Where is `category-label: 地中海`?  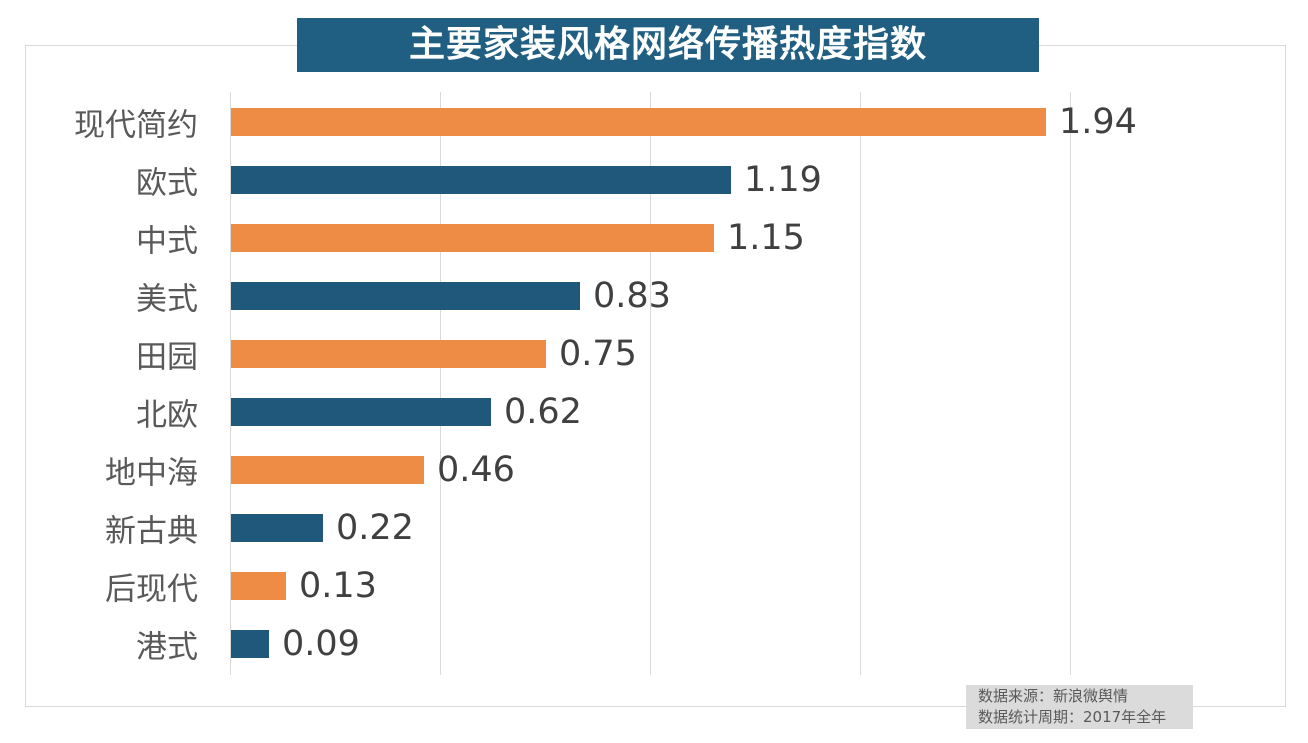
category-label: 地中海 is located at coordinates (151, 473).